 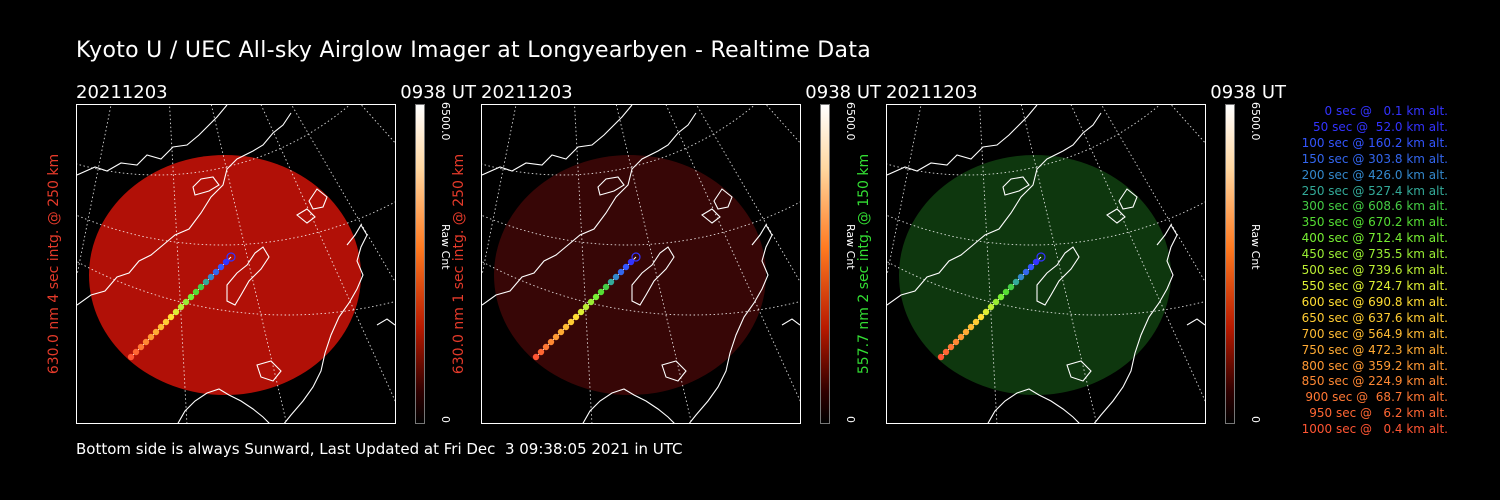 What do you see at coordinates (1374, 349) in the screenshot?
I see `legend-row: 750 sec @ 472.3 km alt.` at bounding box center [1374, 349].